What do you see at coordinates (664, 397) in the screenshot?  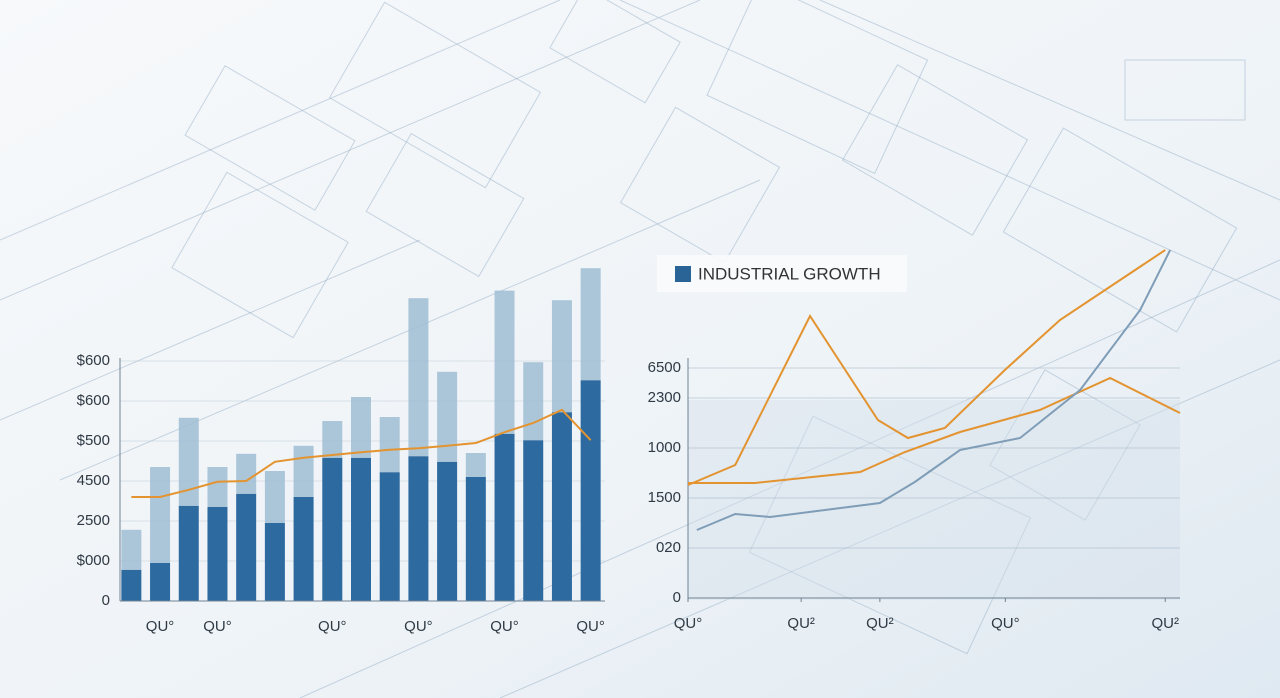 I see `y-tick-label: 2300` at bounding box center [664, 397].